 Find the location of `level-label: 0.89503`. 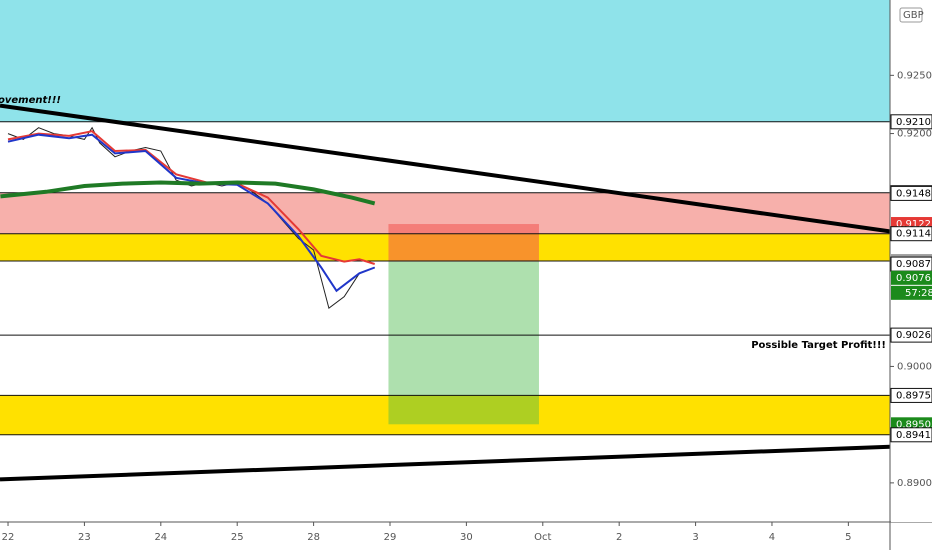

level-label: 0.89503 is located at coordinates (914, 424).